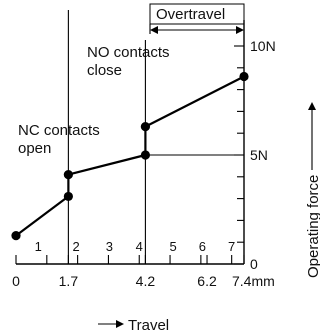 This screenshot has height=336, width=320. I want to click on x-axis-caption: Travel, so click(148, 325).